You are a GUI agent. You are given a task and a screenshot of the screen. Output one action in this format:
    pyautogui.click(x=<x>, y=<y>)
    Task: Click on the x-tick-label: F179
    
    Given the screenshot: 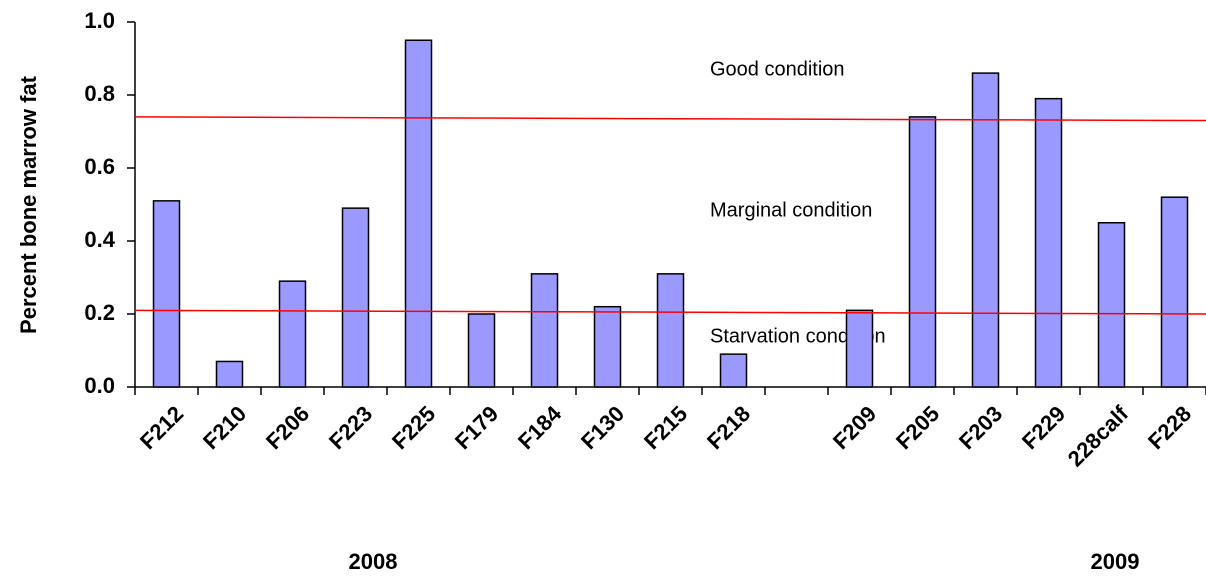 What is the action you would take?
    pyautogui.click(x=476, y=427)
    